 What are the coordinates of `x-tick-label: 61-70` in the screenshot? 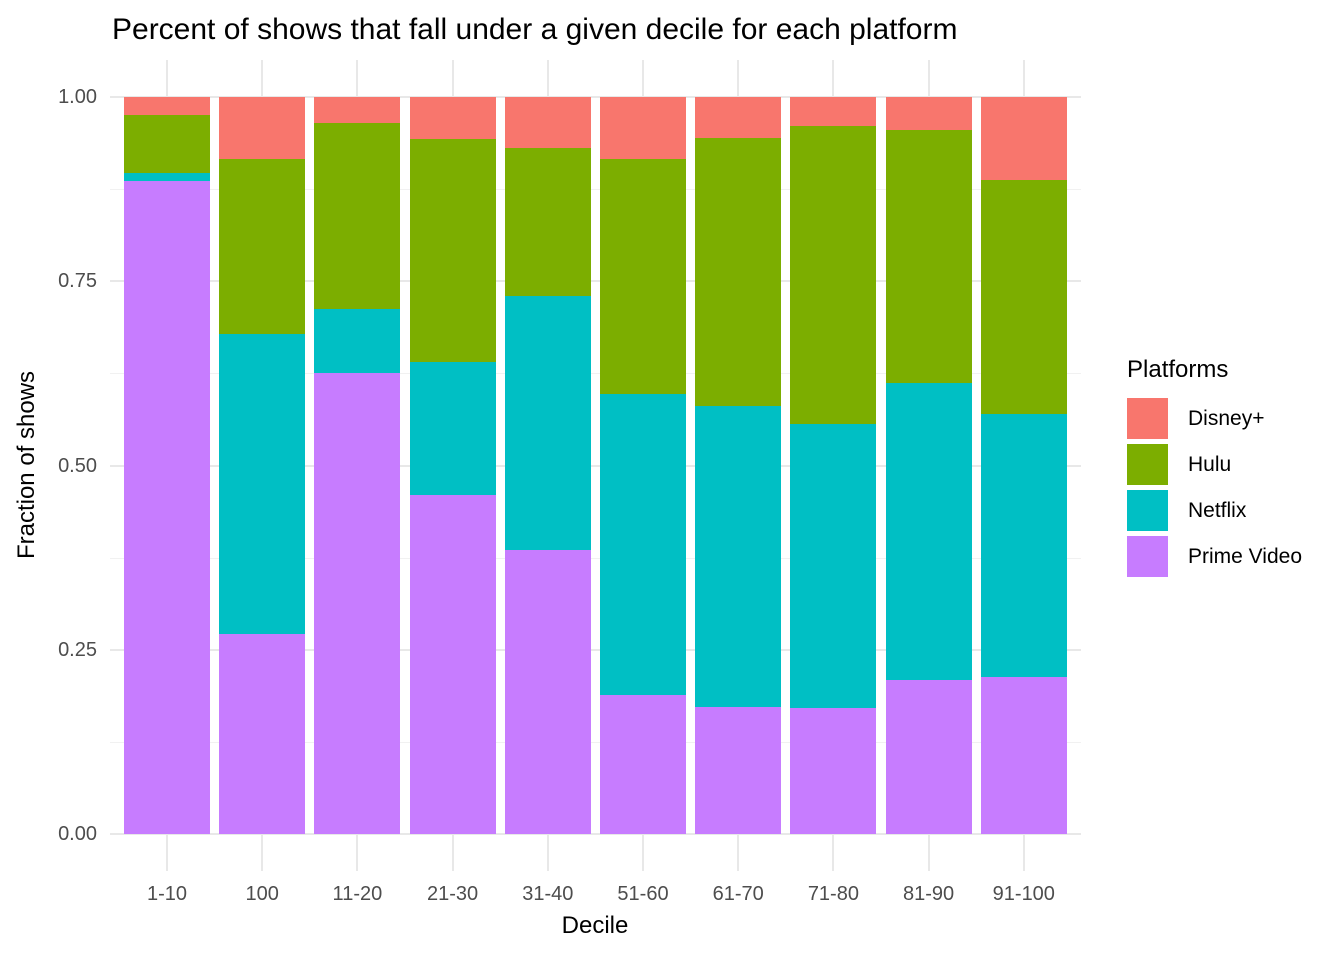 It's located at (738, 894).